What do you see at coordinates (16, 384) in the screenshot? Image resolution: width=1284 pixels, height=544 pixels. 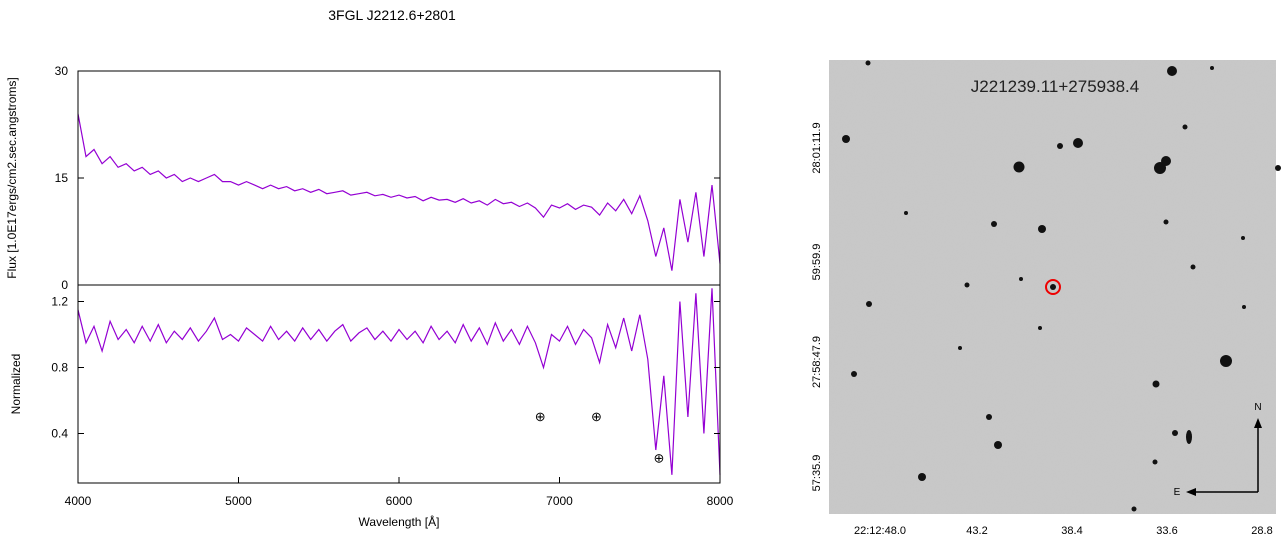 I see `y-axis-label: Normalized` at bounding box center [16, 384].